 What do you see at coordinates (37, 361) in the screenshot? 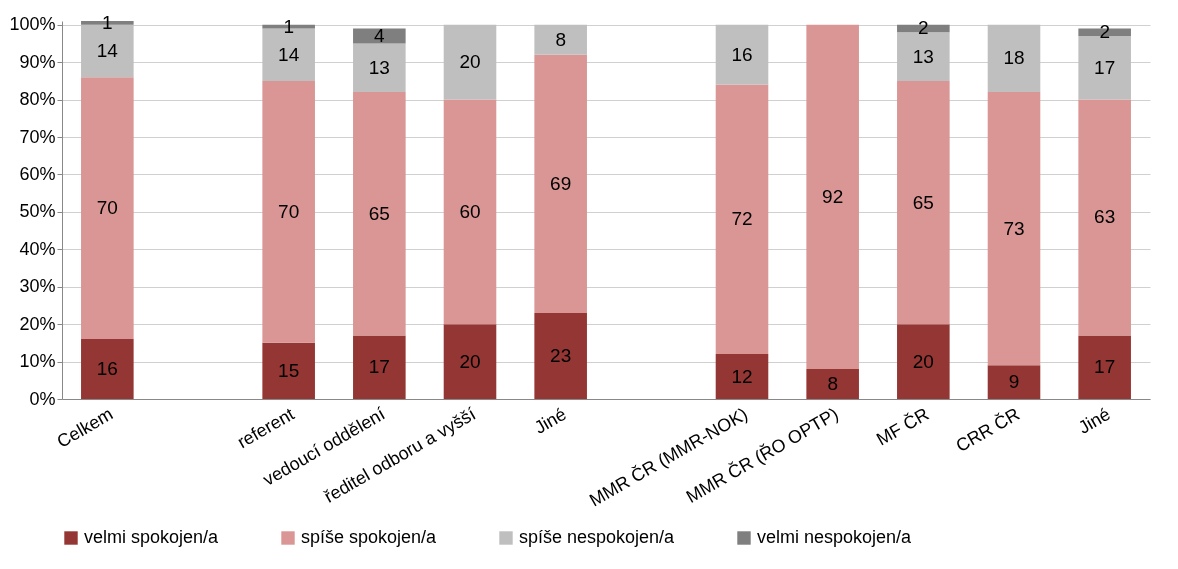
I see `y-tick-label: 10%` at bounding box center [37, 361].